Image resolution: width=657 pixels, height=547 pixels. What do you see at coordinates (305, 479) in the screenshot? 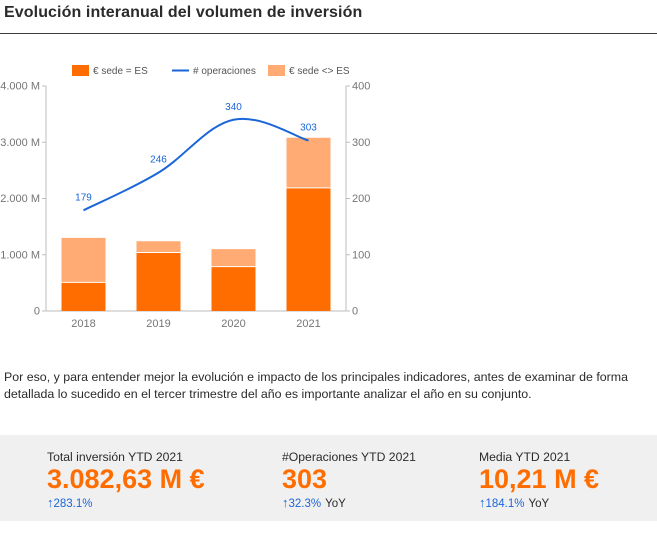
I see `kpi-value: 303` at bounding box center [305, 479].